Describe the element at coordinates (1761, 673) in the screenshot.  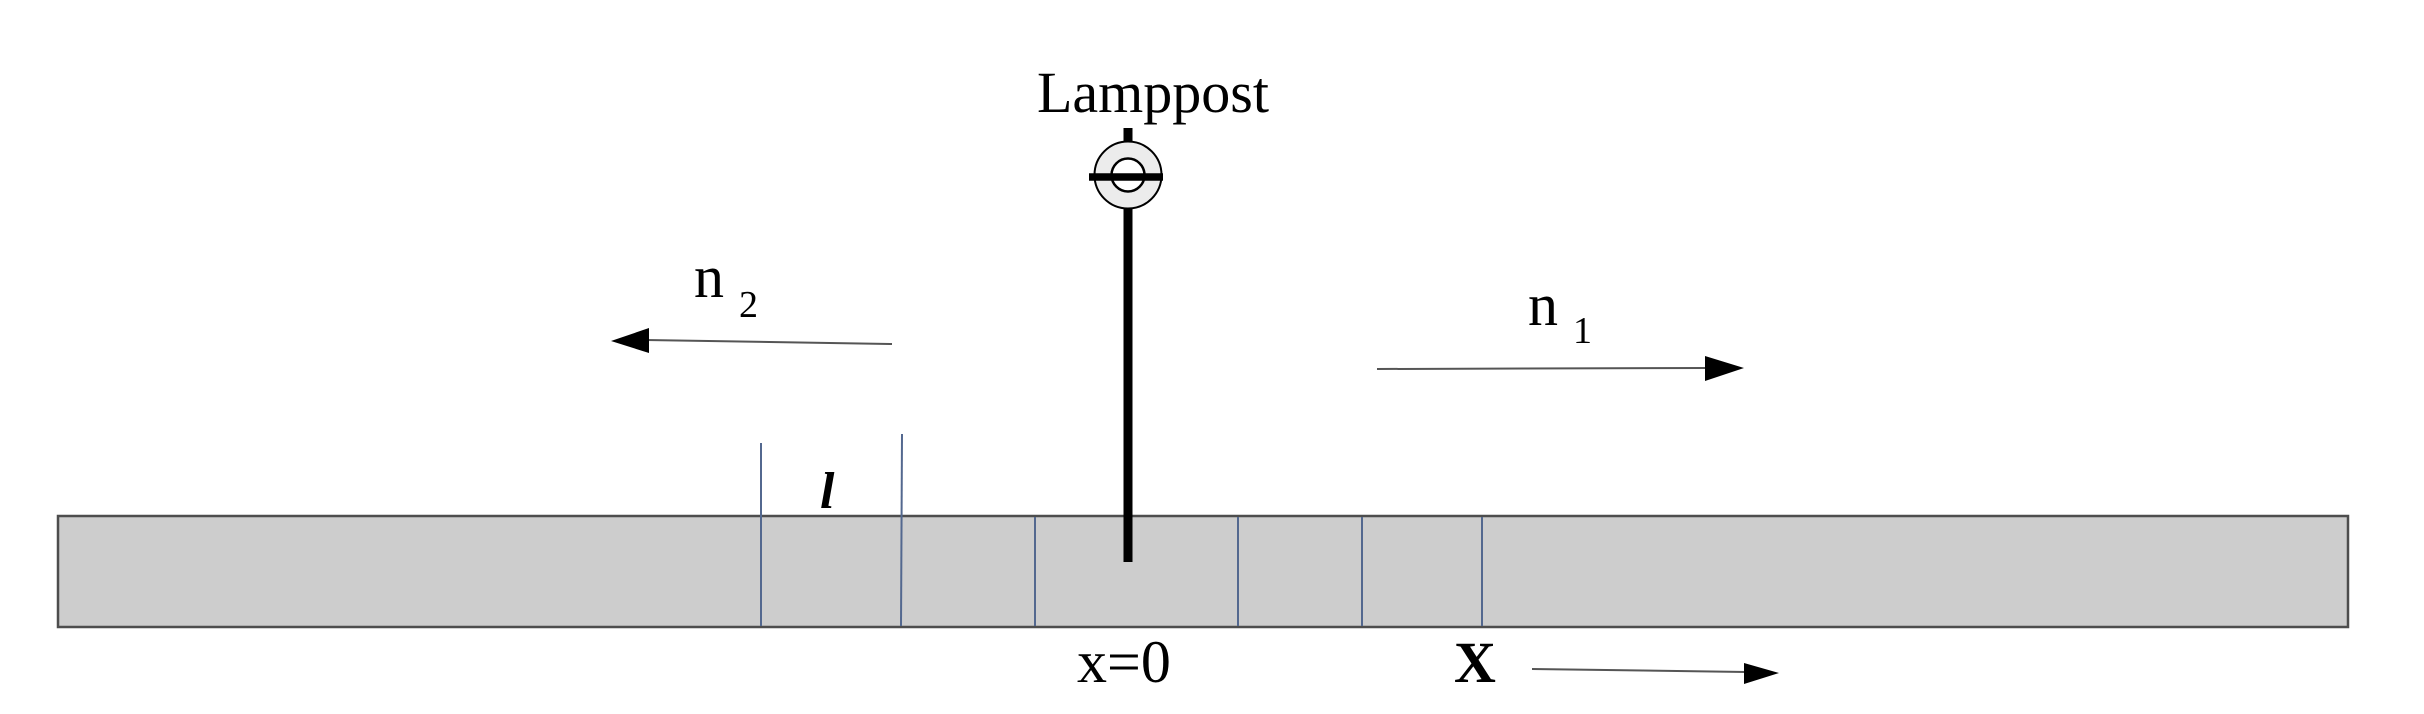
I see `x-axis-arrowhead` at that location.